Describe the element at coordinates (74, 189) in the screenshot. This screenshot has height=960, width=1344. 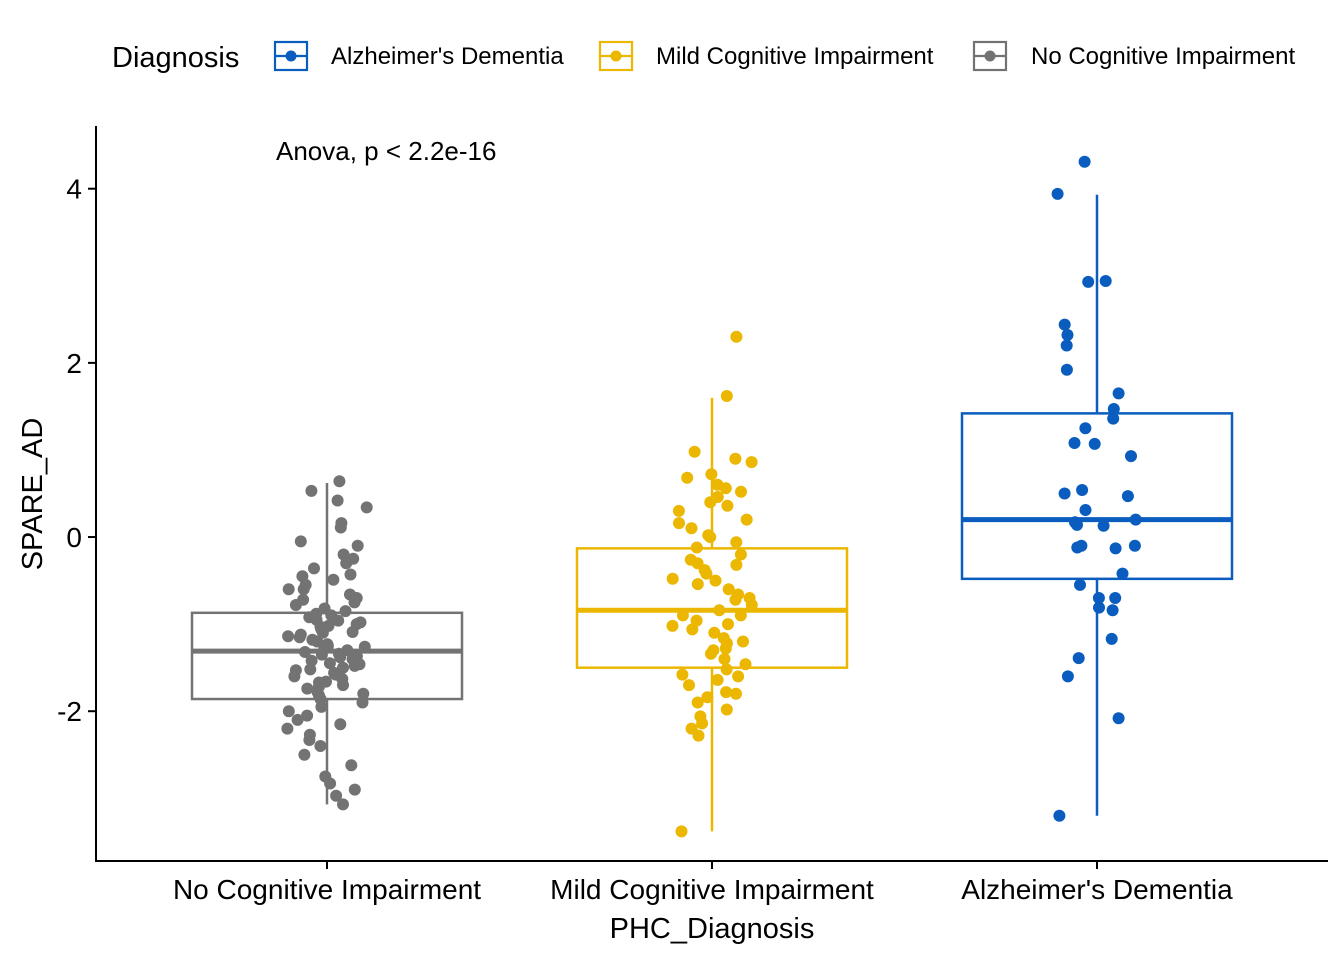
I see `y-tick-label: 4` at that location.